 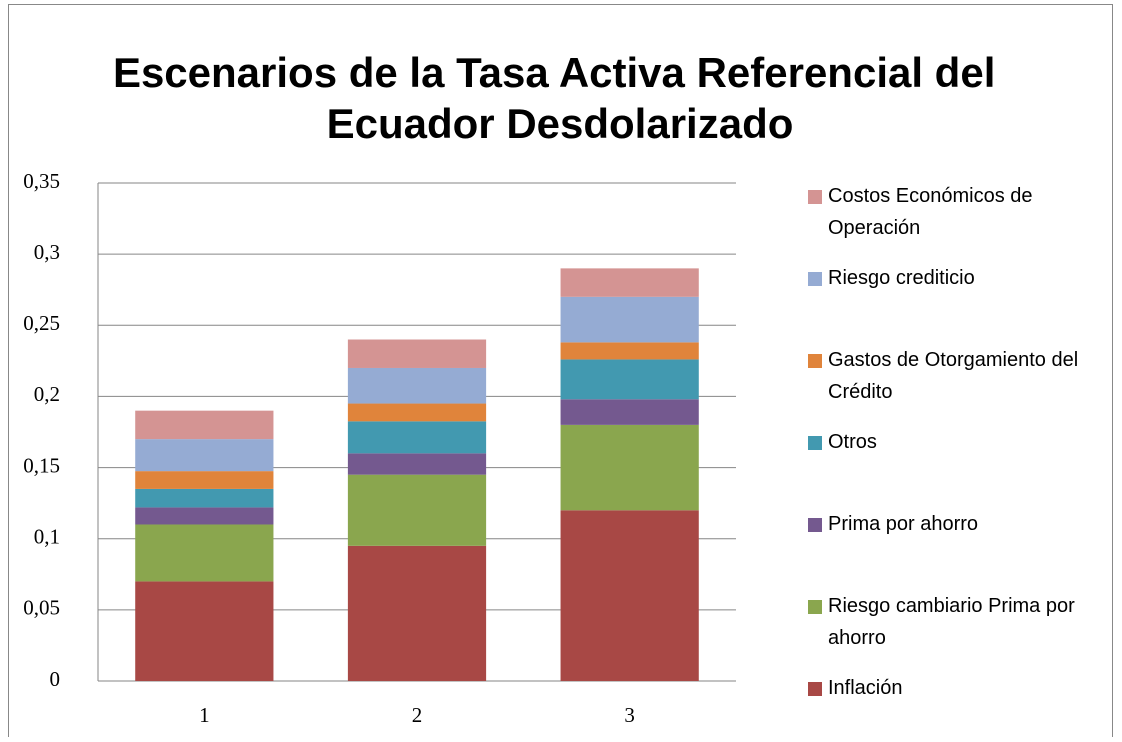 What do you see at coordinates (865, 688) in the screenshot?
I see `legend-label: Inflación` at bounding box center [865, 688].